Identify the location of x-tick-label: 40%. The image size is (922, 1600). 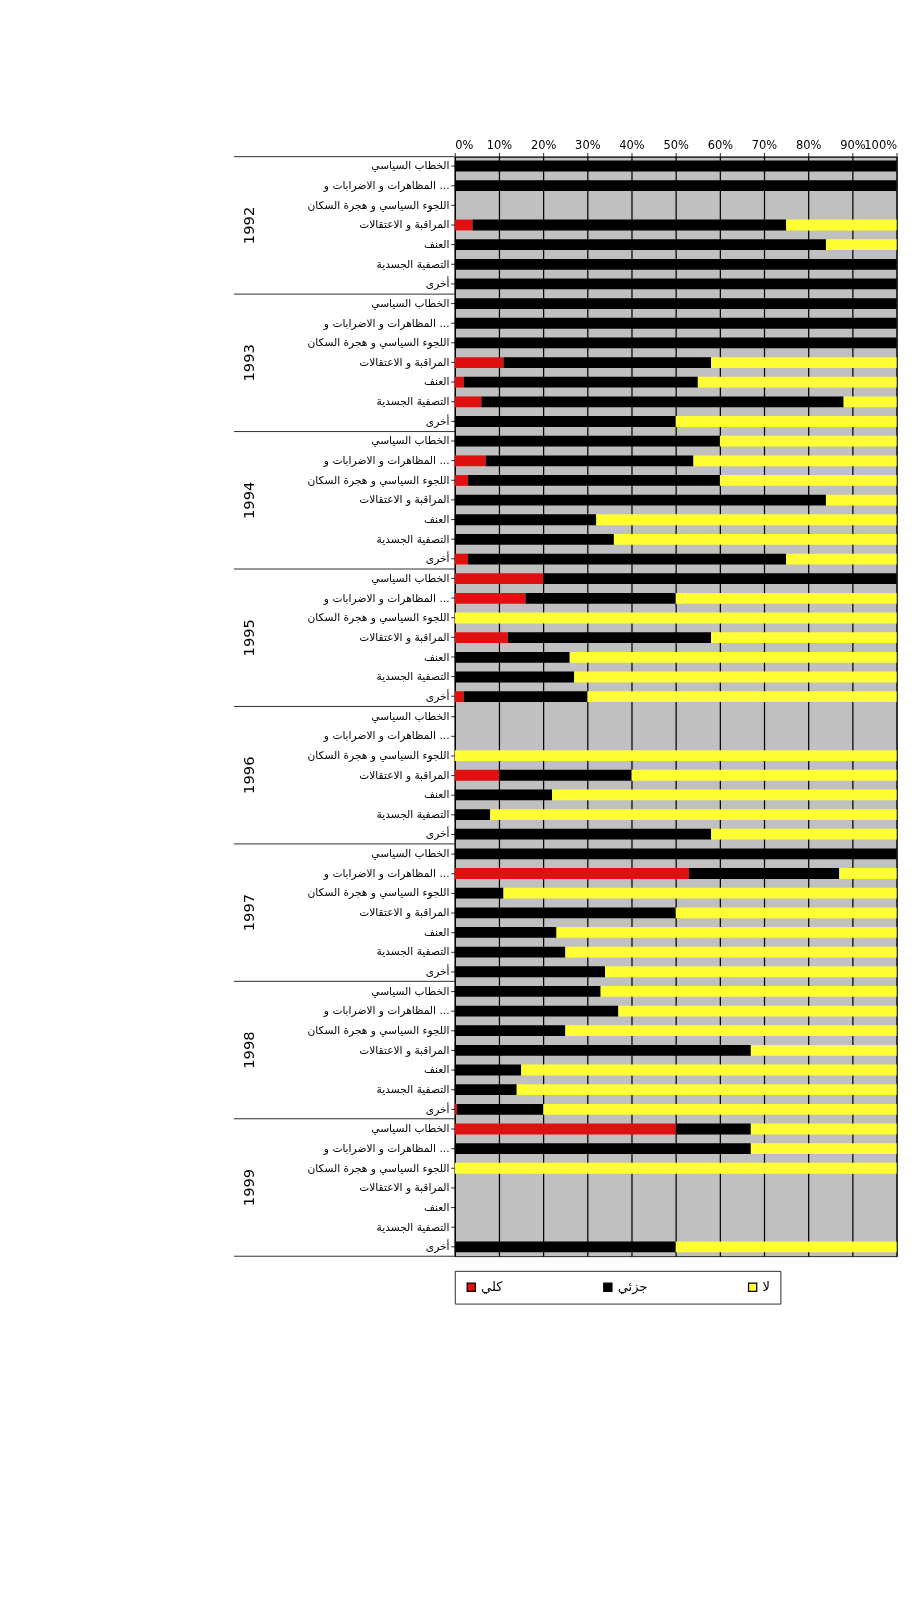
(632, 144).